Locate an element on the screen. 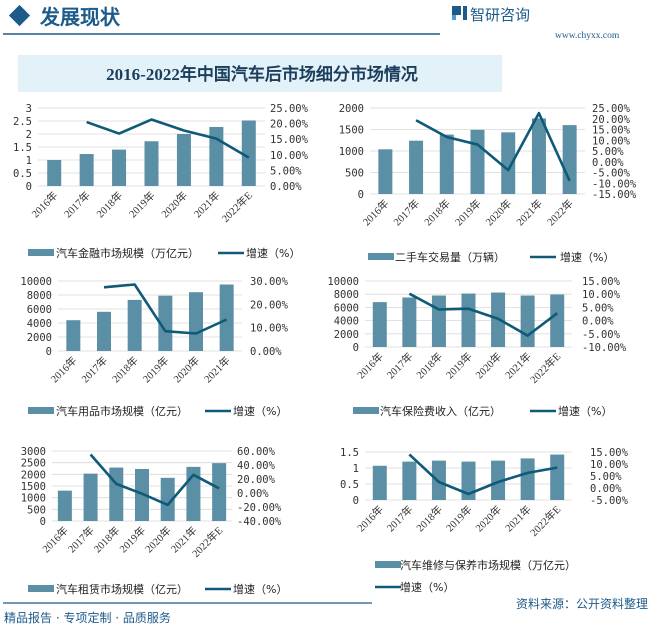 The height and width of the screenshot is (631, 651). title-banner is located at coordinates (260, 73).